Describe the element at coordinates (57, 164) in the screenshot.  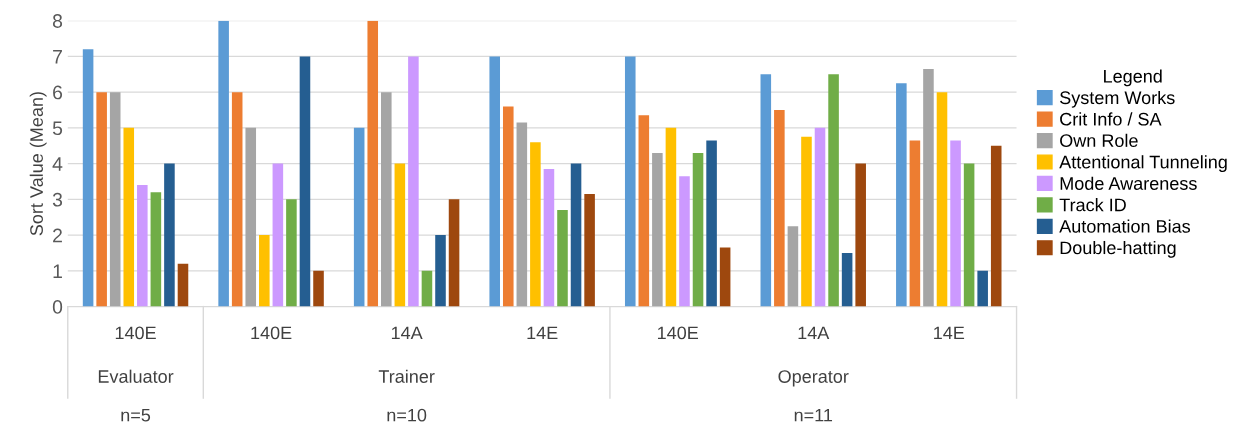
I see `y-tick-label: 4` at that location.